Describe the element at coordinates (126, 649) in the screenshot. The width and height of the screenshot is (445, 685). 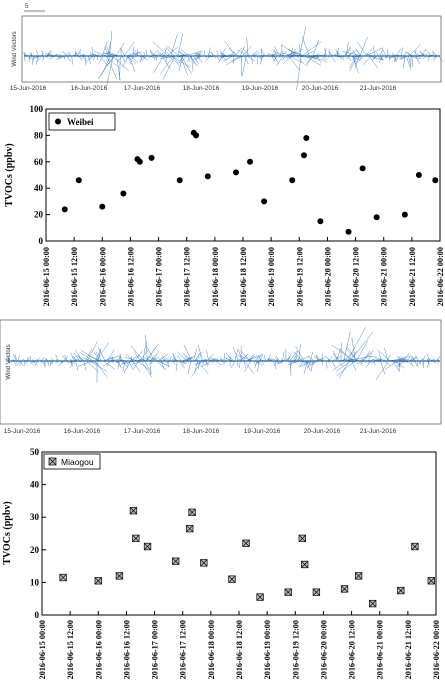
I see `x-tick-label: 2016-06-16 12:00` at that location.